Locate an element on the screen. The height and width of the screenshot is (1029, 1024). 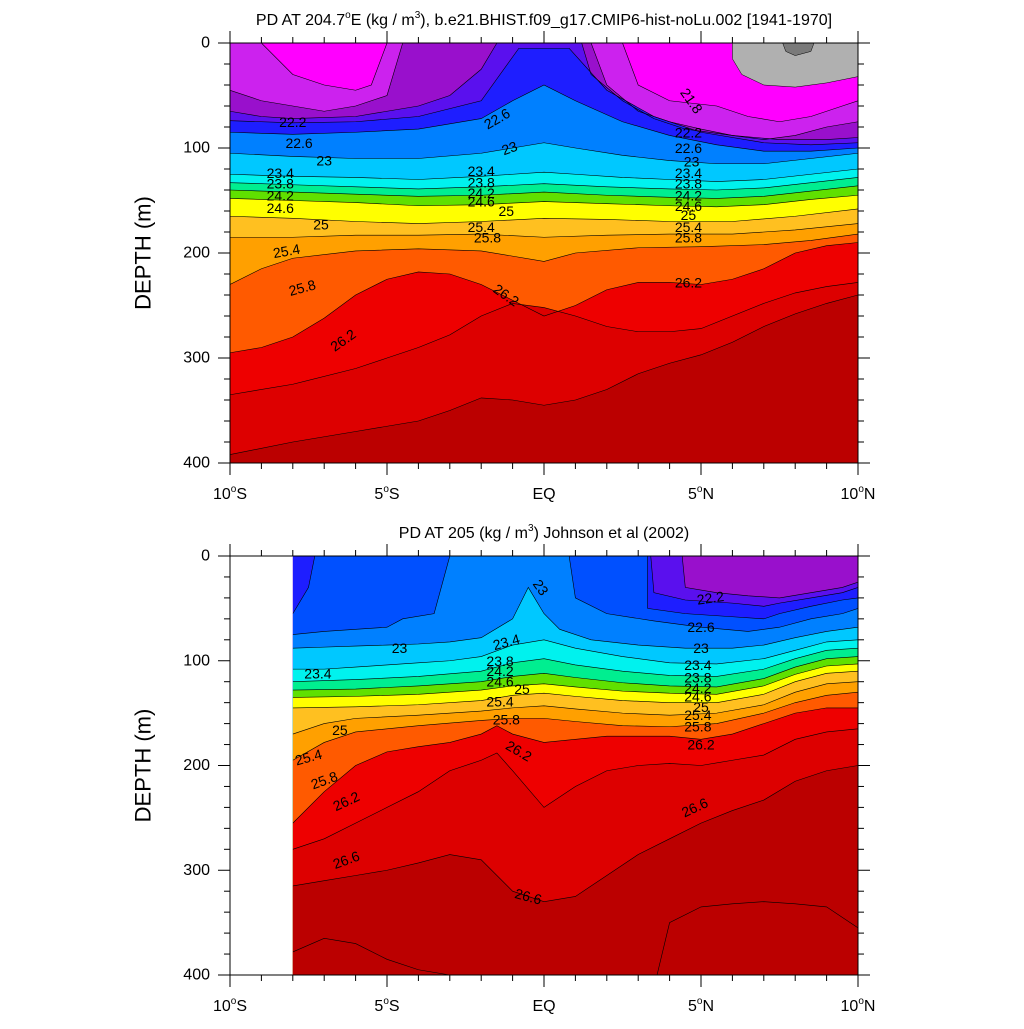
contour-line-22.2 is located at coordinates (575, 581).